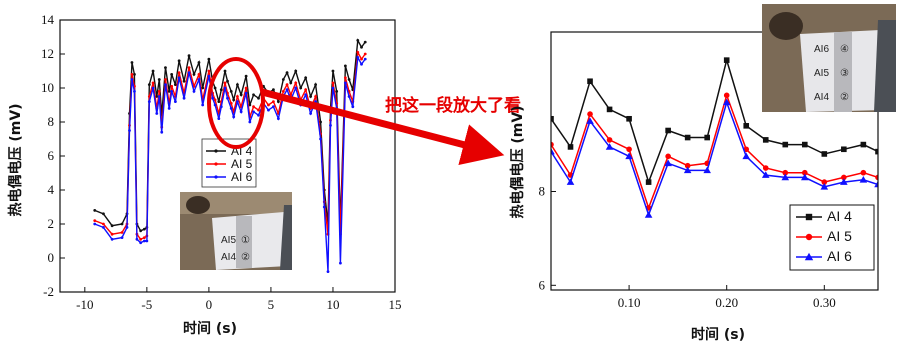  I want to click on right-series-ai6-line, so click(714, 158).